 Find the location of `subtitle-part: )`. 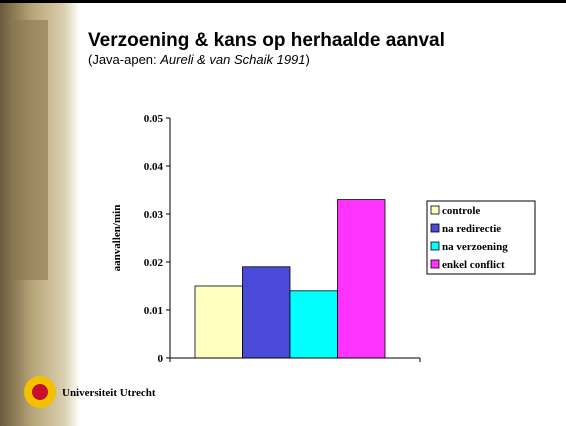

subtitle-part: ) is located at coordinates (308, 59).